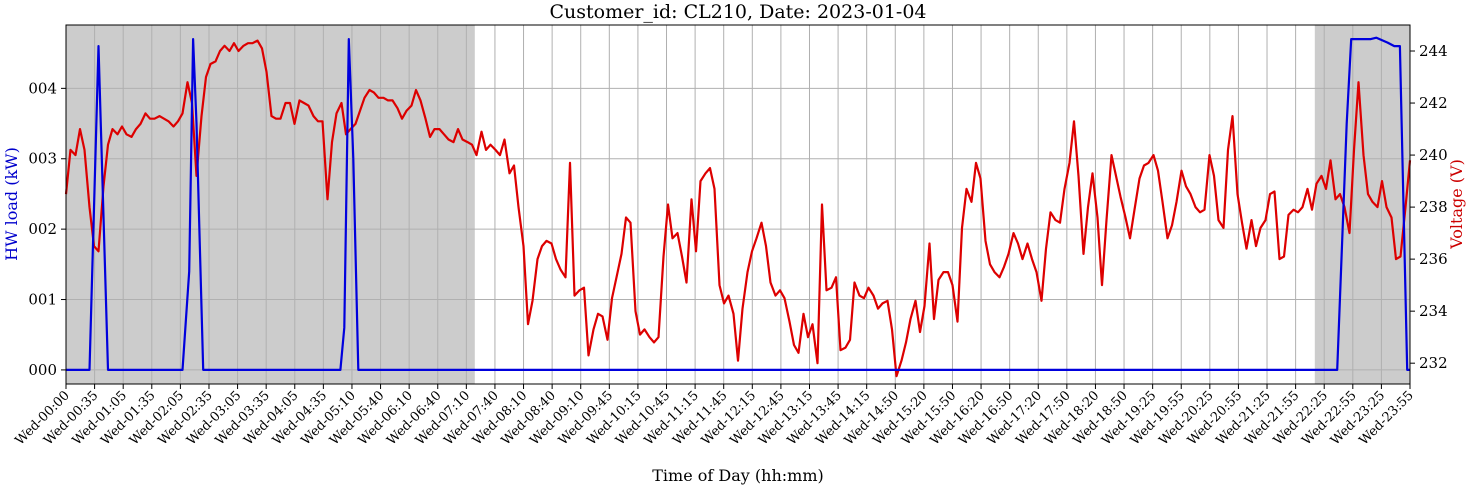 The image size is (1474, 486). What do you see at coordinates (737, 12) in the screenshot?
I see `chart-title: Customer_id: CL210, Date: 2023-01-04` at bounding box center [737, 12].